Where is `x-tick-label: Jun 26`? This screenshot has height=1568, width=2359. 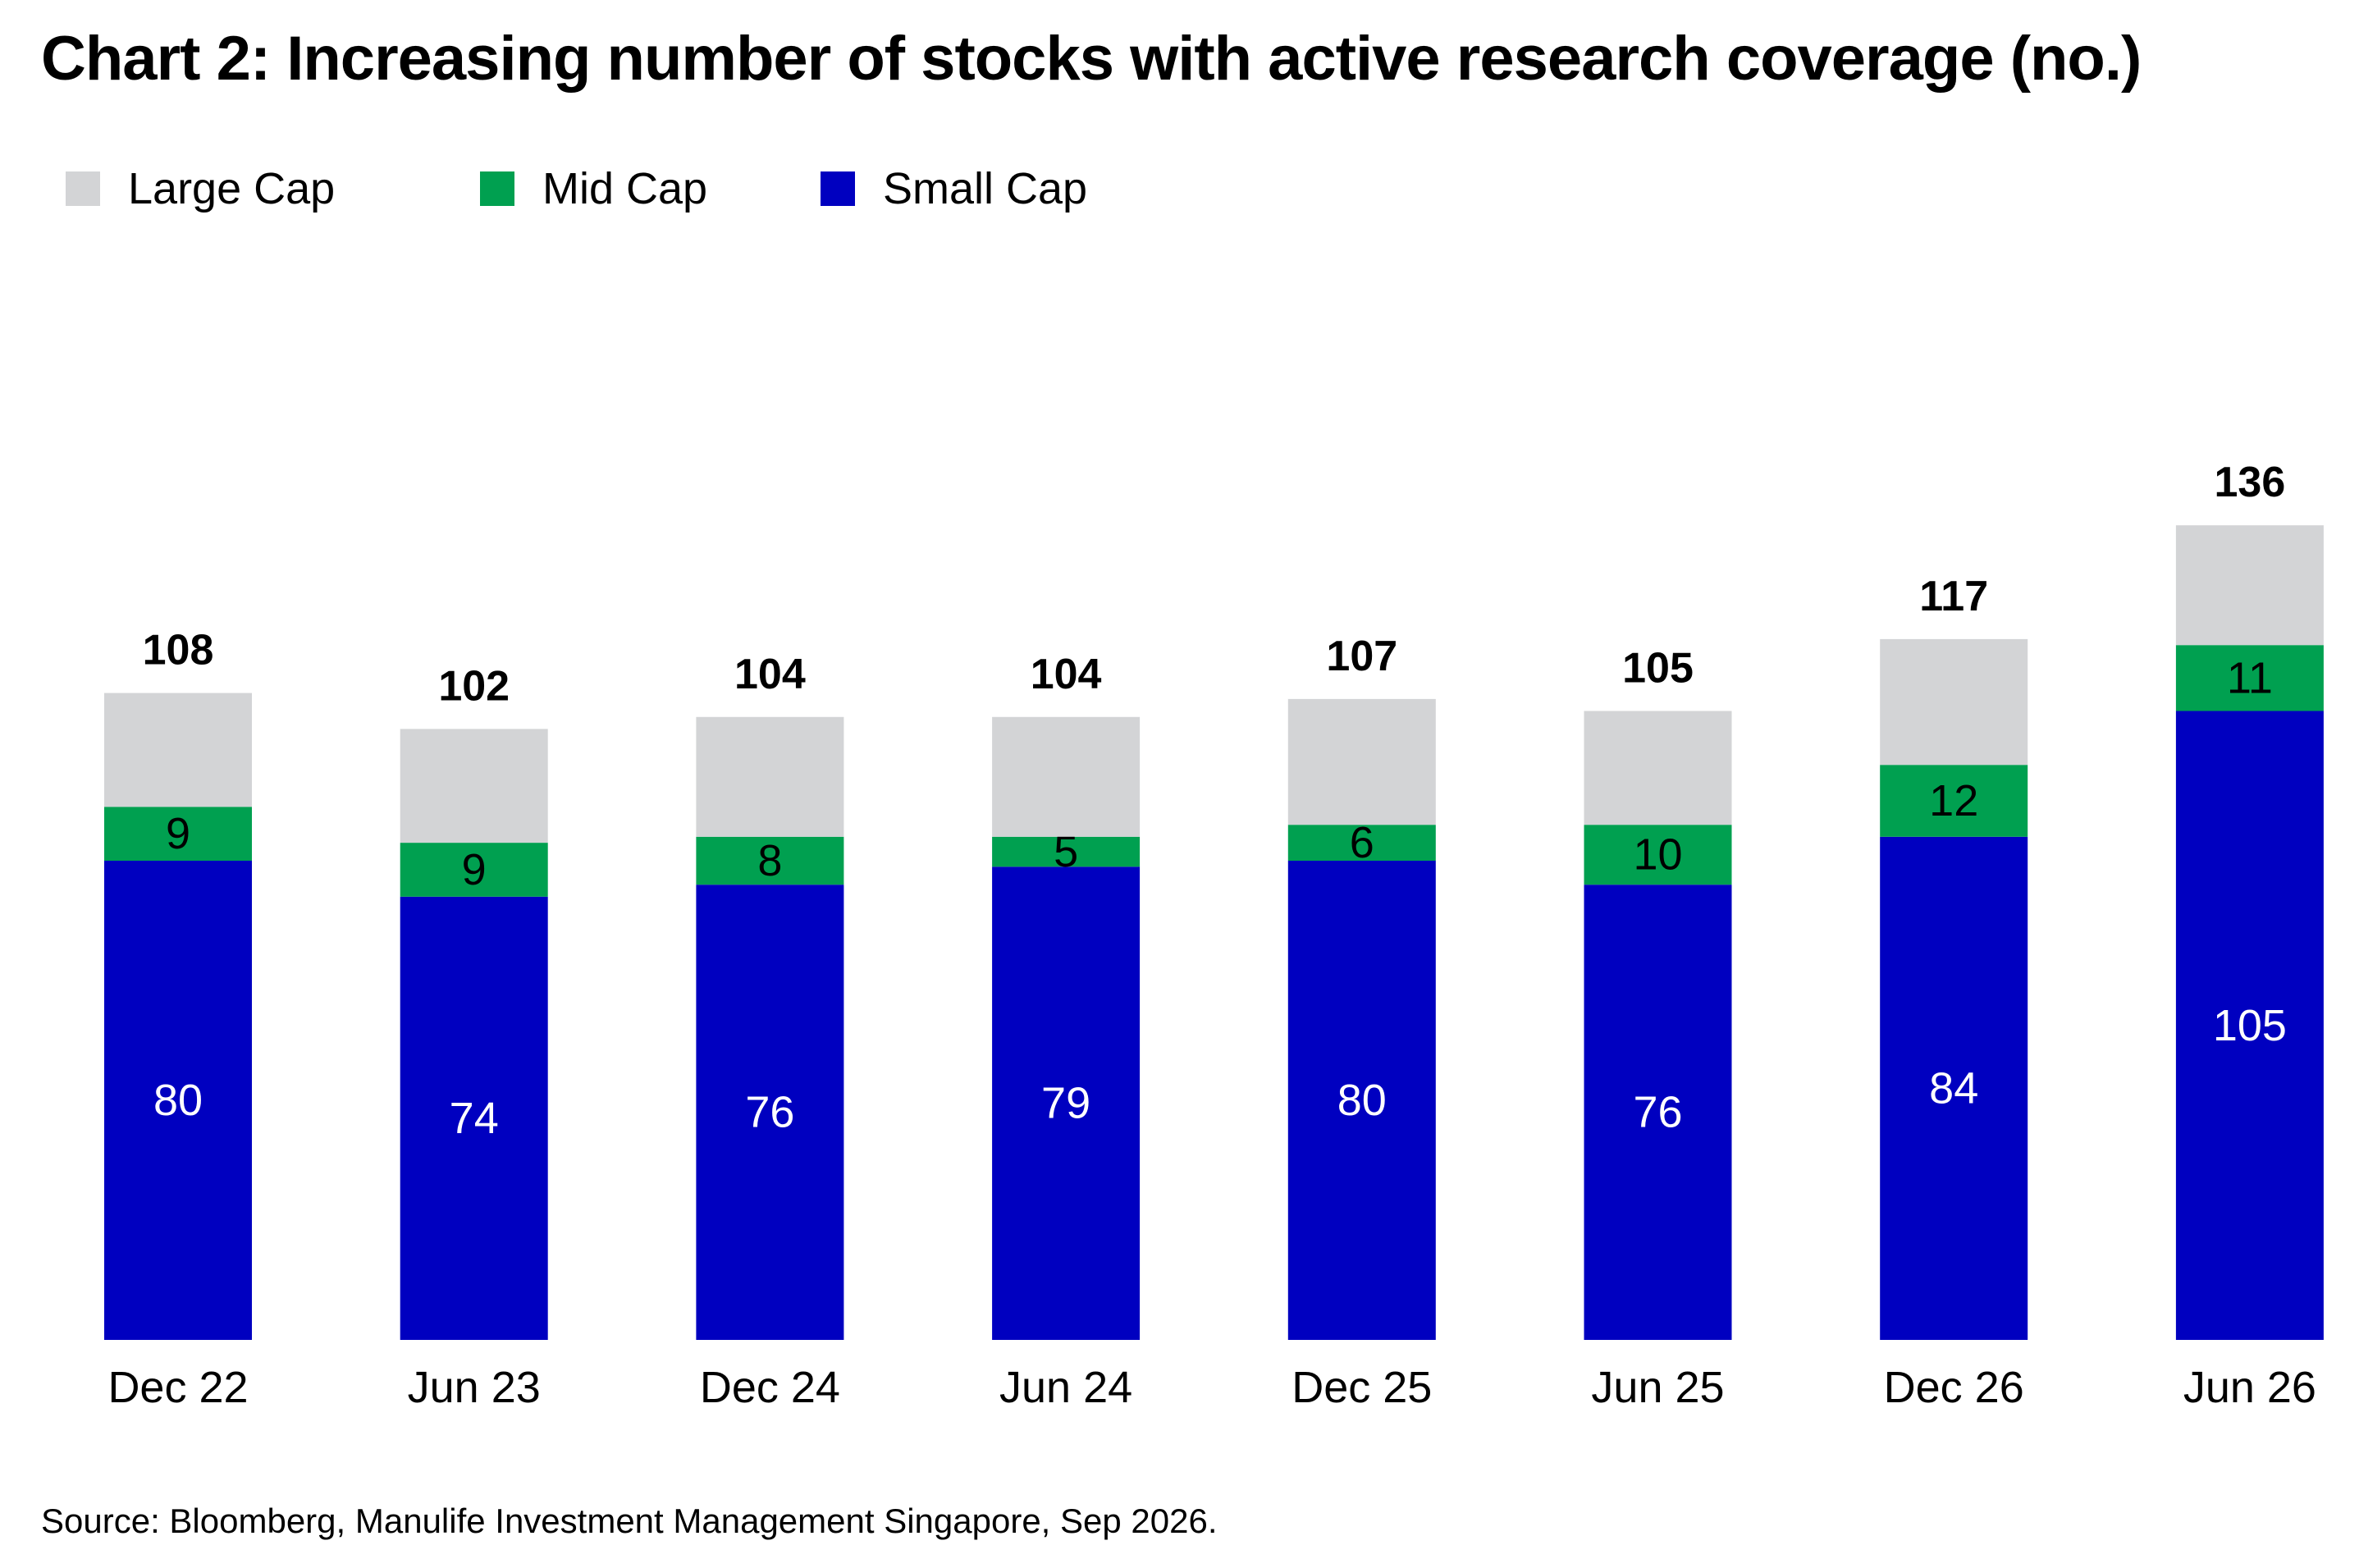 x-tick-label: Jun 26 is located at coordinates (2249, 1387).